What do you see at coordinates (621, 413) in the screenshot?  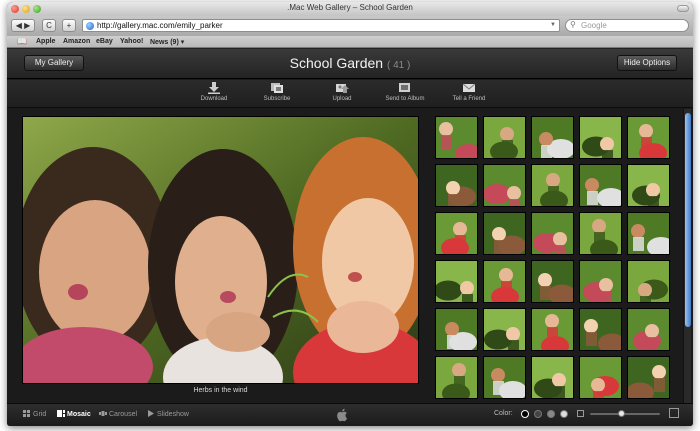 I see `zoom-slider-knob` at bounding box center [621, 413].